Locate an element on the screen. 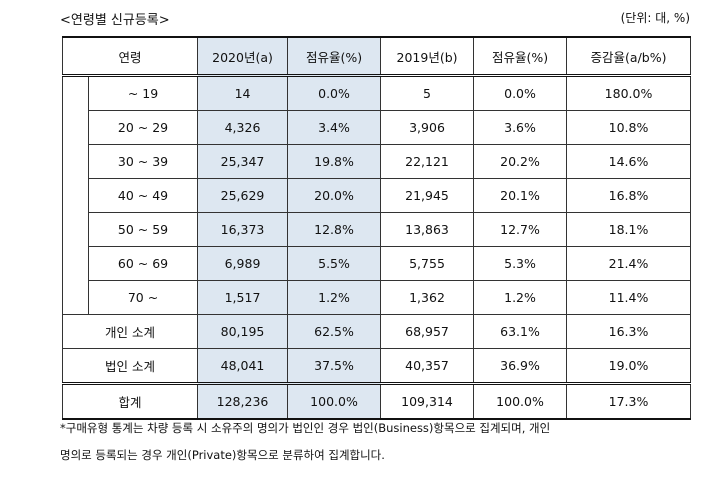 The height and width of the screenshot is (477, 720). row-label: 50 ~ 59 is located at coordinates (143, 229).